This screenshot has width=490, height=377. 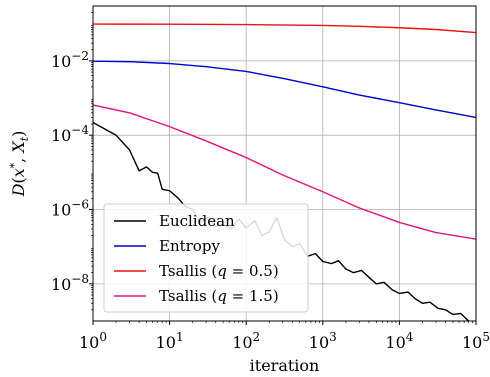 What do you see at coordinates (323, 341) in the screenshot?
I see `x-tick-label: 10³` at bounding box center [323, 341].